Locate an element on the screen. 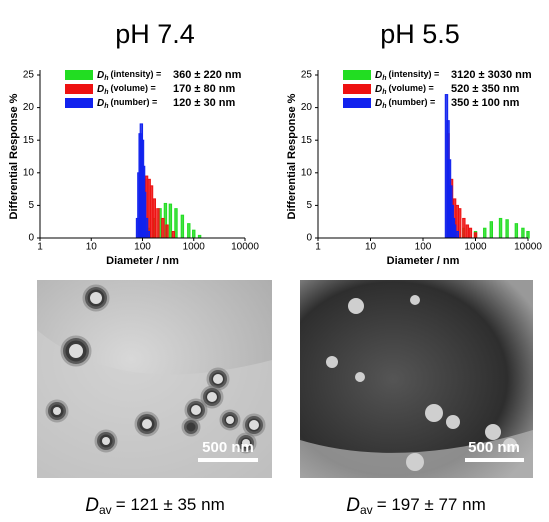  caption-value: = 197 ± 77 nm is located at coordinates (431, 504).